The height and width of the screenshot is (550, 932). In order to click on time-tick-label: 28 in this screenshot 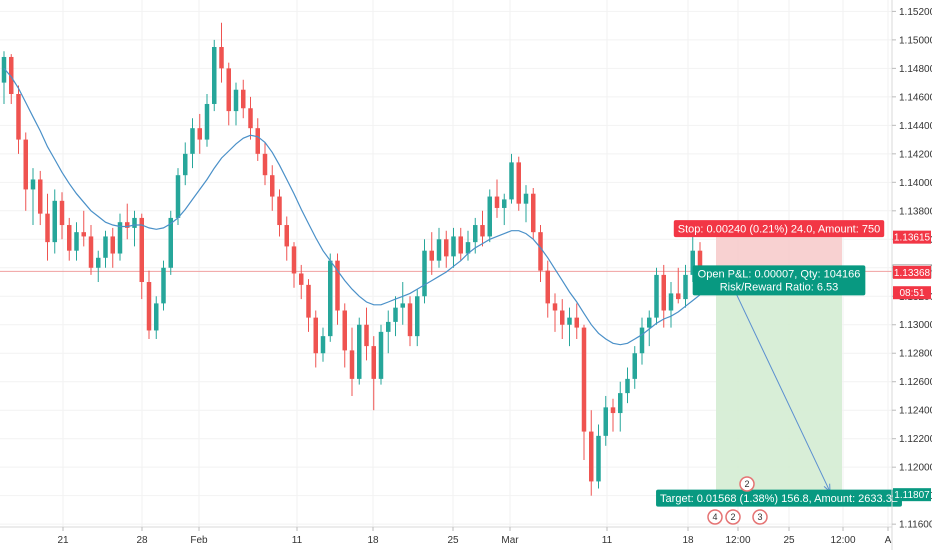, I will do `click(142, 540)`.